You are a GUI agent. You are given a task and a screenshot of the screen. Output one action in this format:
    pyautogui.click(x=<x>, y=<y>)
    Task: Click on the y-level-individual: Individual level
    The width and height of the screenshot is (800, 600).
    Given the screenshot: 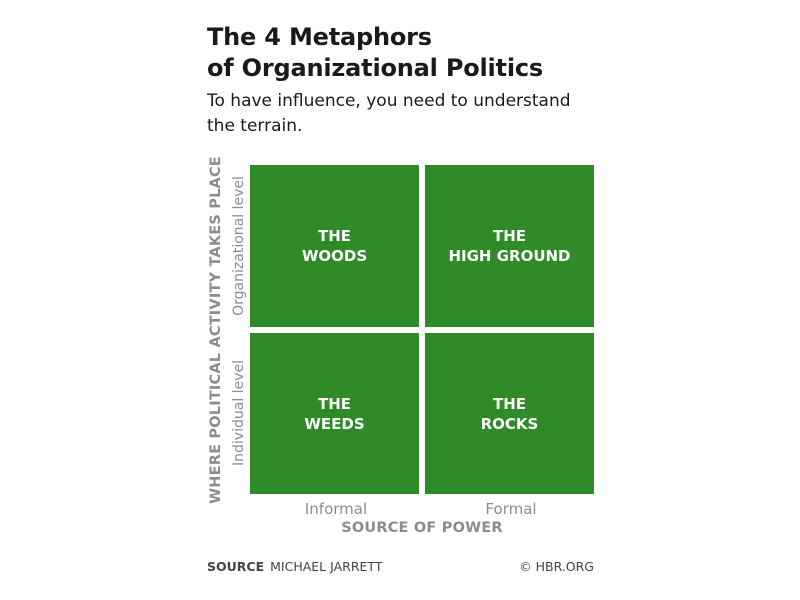 What is the action you would take?
    pyautogui.click(x=239, y=413)
    